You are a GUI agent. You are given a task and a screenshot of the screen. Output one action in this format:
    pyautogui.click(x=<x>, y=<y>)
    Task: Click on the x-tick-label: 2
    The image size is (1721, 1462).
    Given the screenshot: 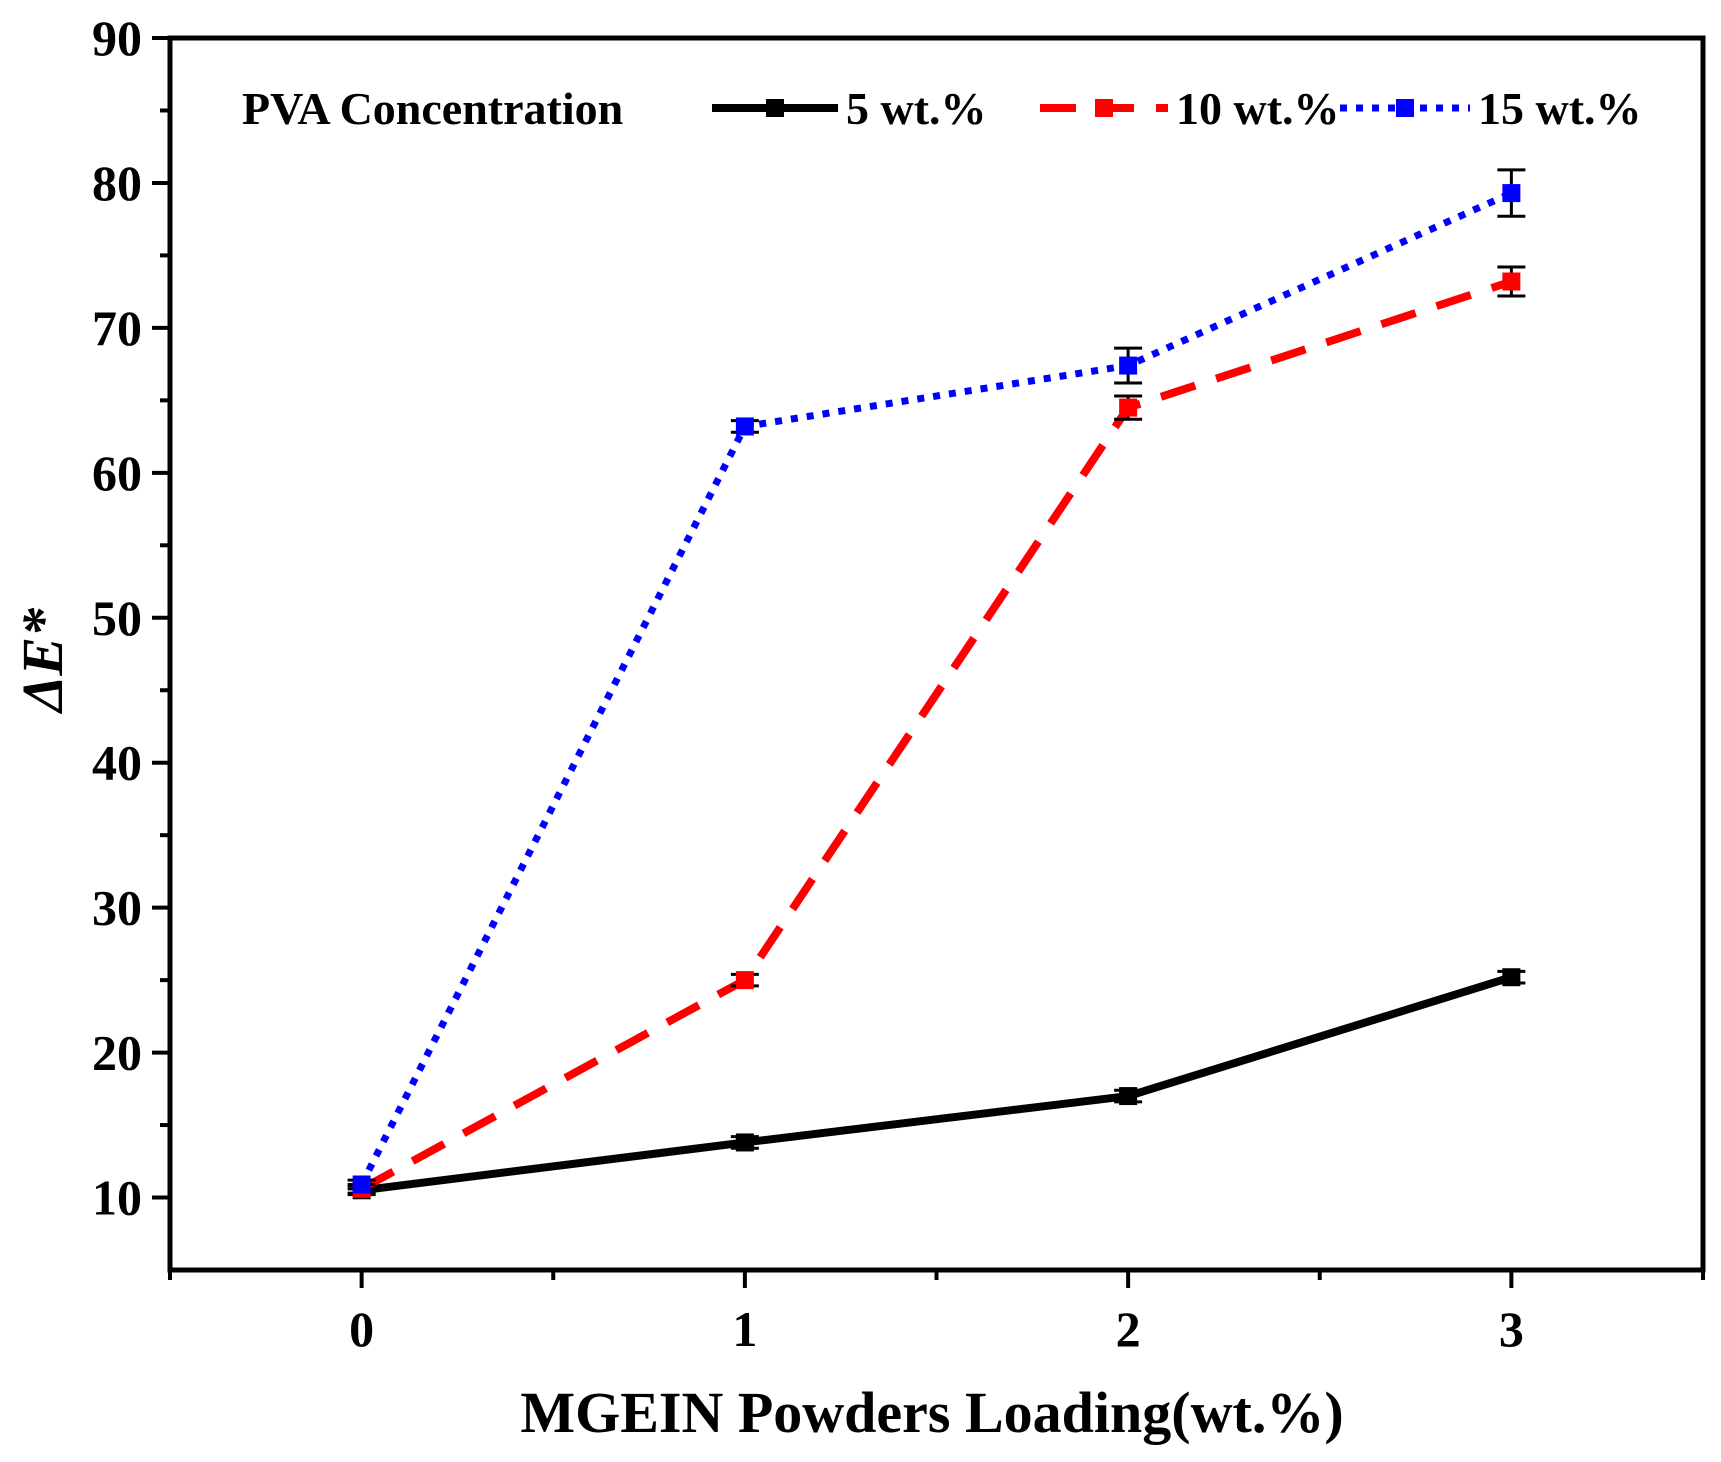 What is the action you would take?
    pyautogui.click(x=1128, y=1329)
    